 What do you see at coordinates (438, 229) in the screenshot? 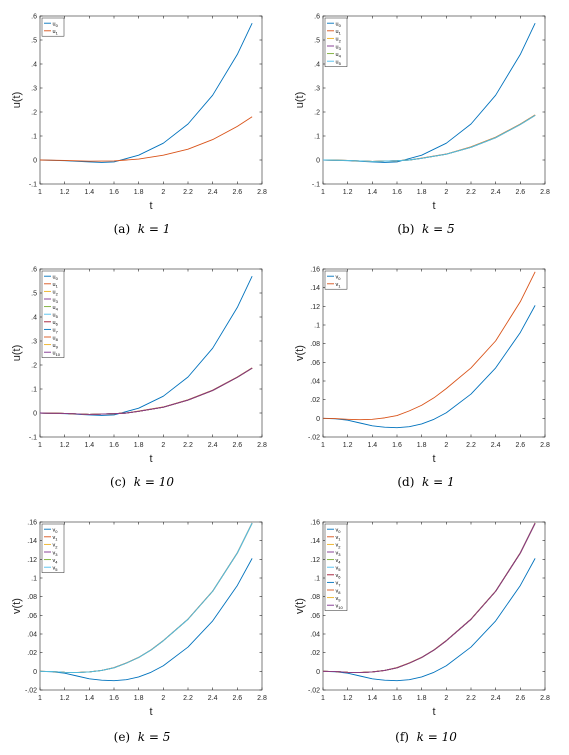
I see `caption-b-math: k = 5` at bounding box center [438, 229].